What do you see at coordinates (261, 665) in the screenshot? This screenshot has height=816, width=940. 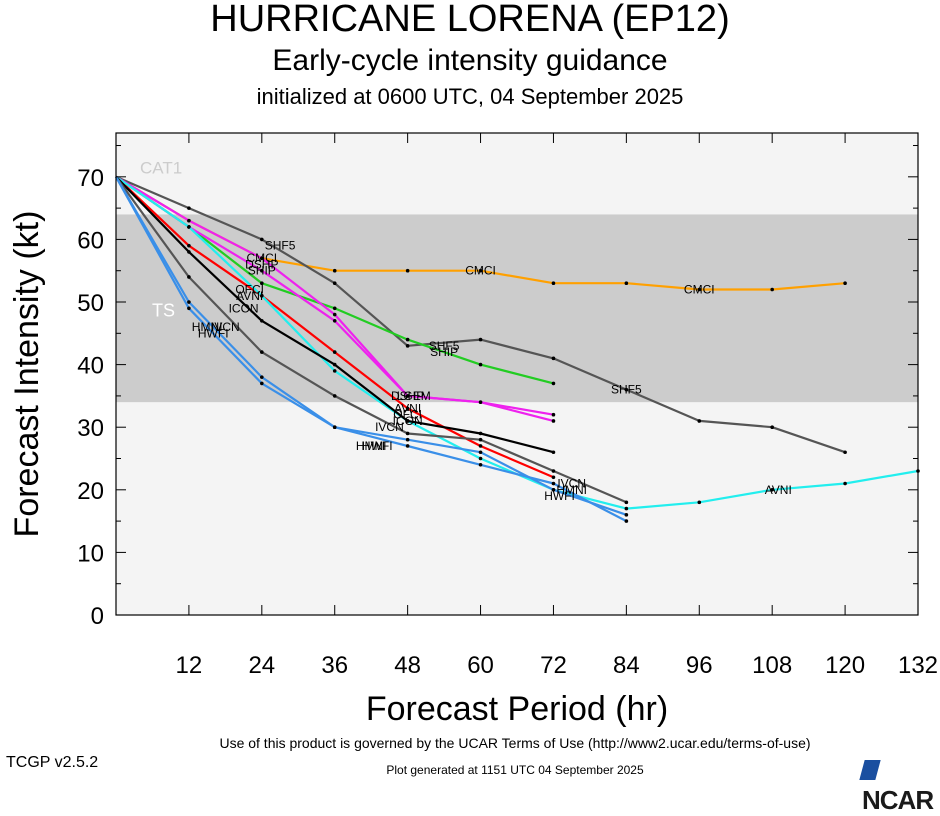 I see `x-tick-label: 24` at bounding box center [261, 665].